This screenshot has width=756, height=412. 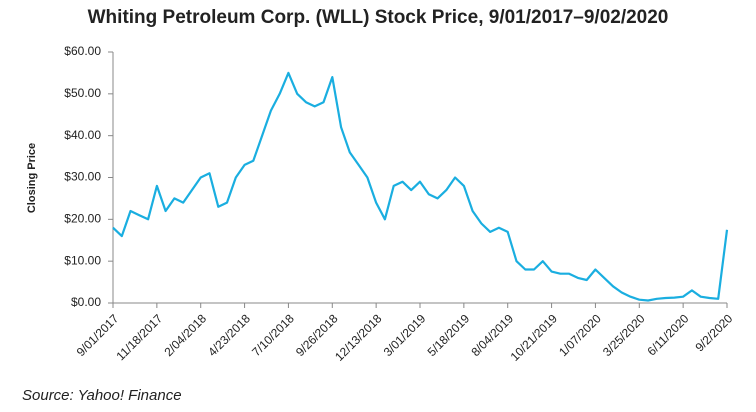 What do you see at coordinates (82, 260) in the screenshot?
I see `y-tick-label: $10.00` at bounding box center [82, 260].